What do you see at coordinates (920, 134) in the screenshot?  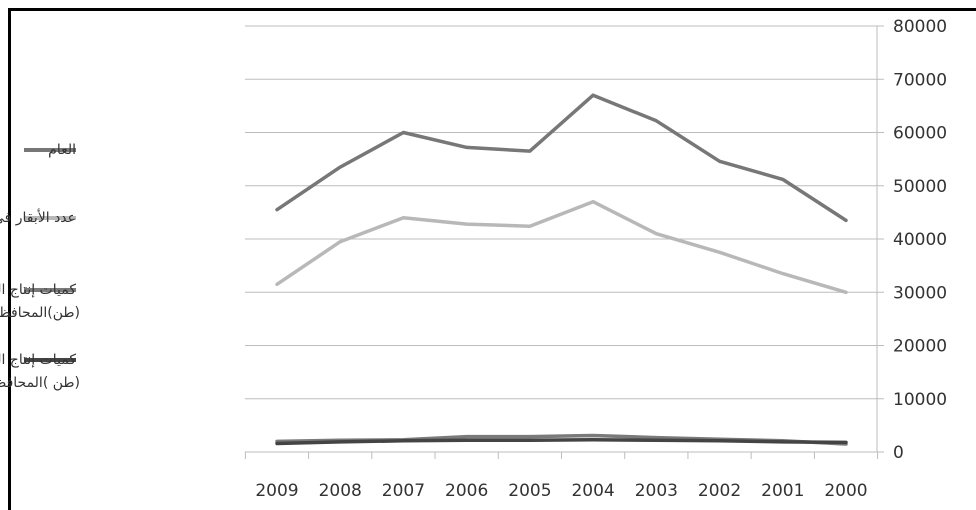 I see `y-tick-label: 60000` at bounding box center [920, 134].